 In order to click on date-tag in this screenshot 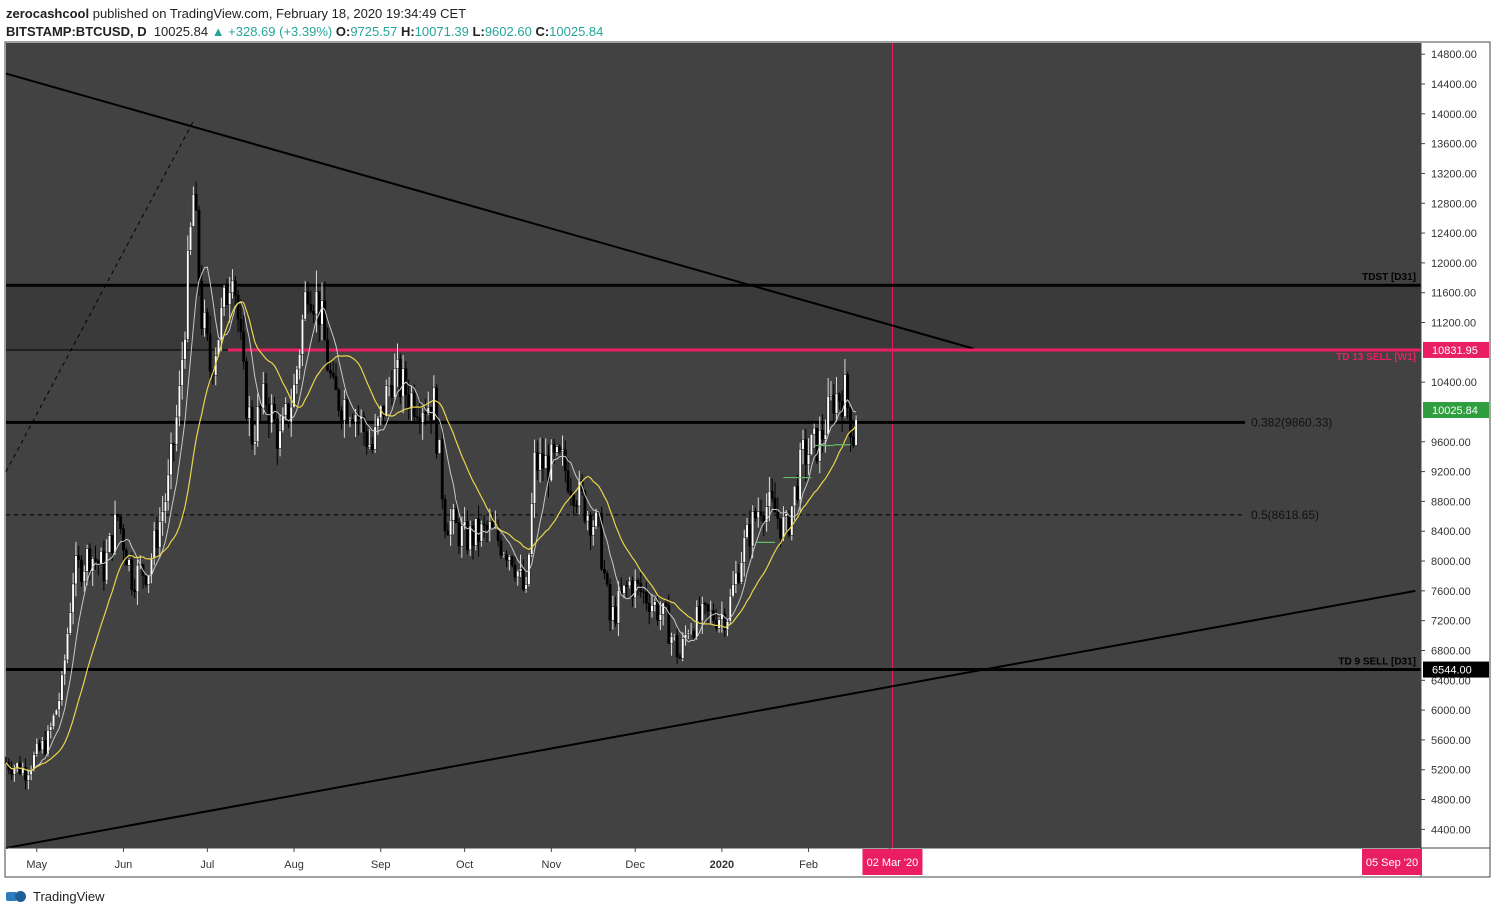, I will do `click(1392, 862)`.